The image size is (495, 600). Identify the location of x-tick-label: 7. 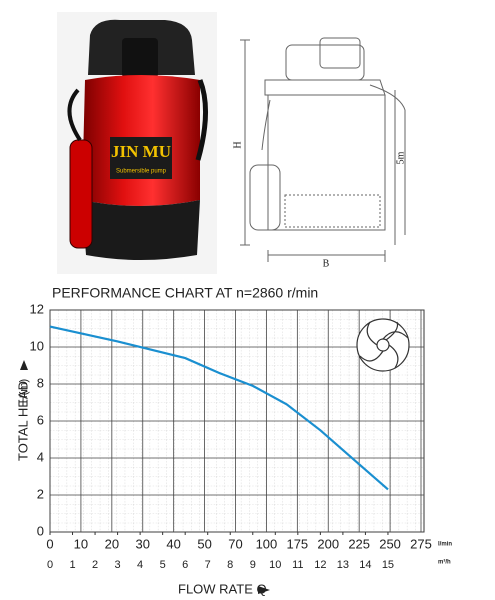
(208, 565).